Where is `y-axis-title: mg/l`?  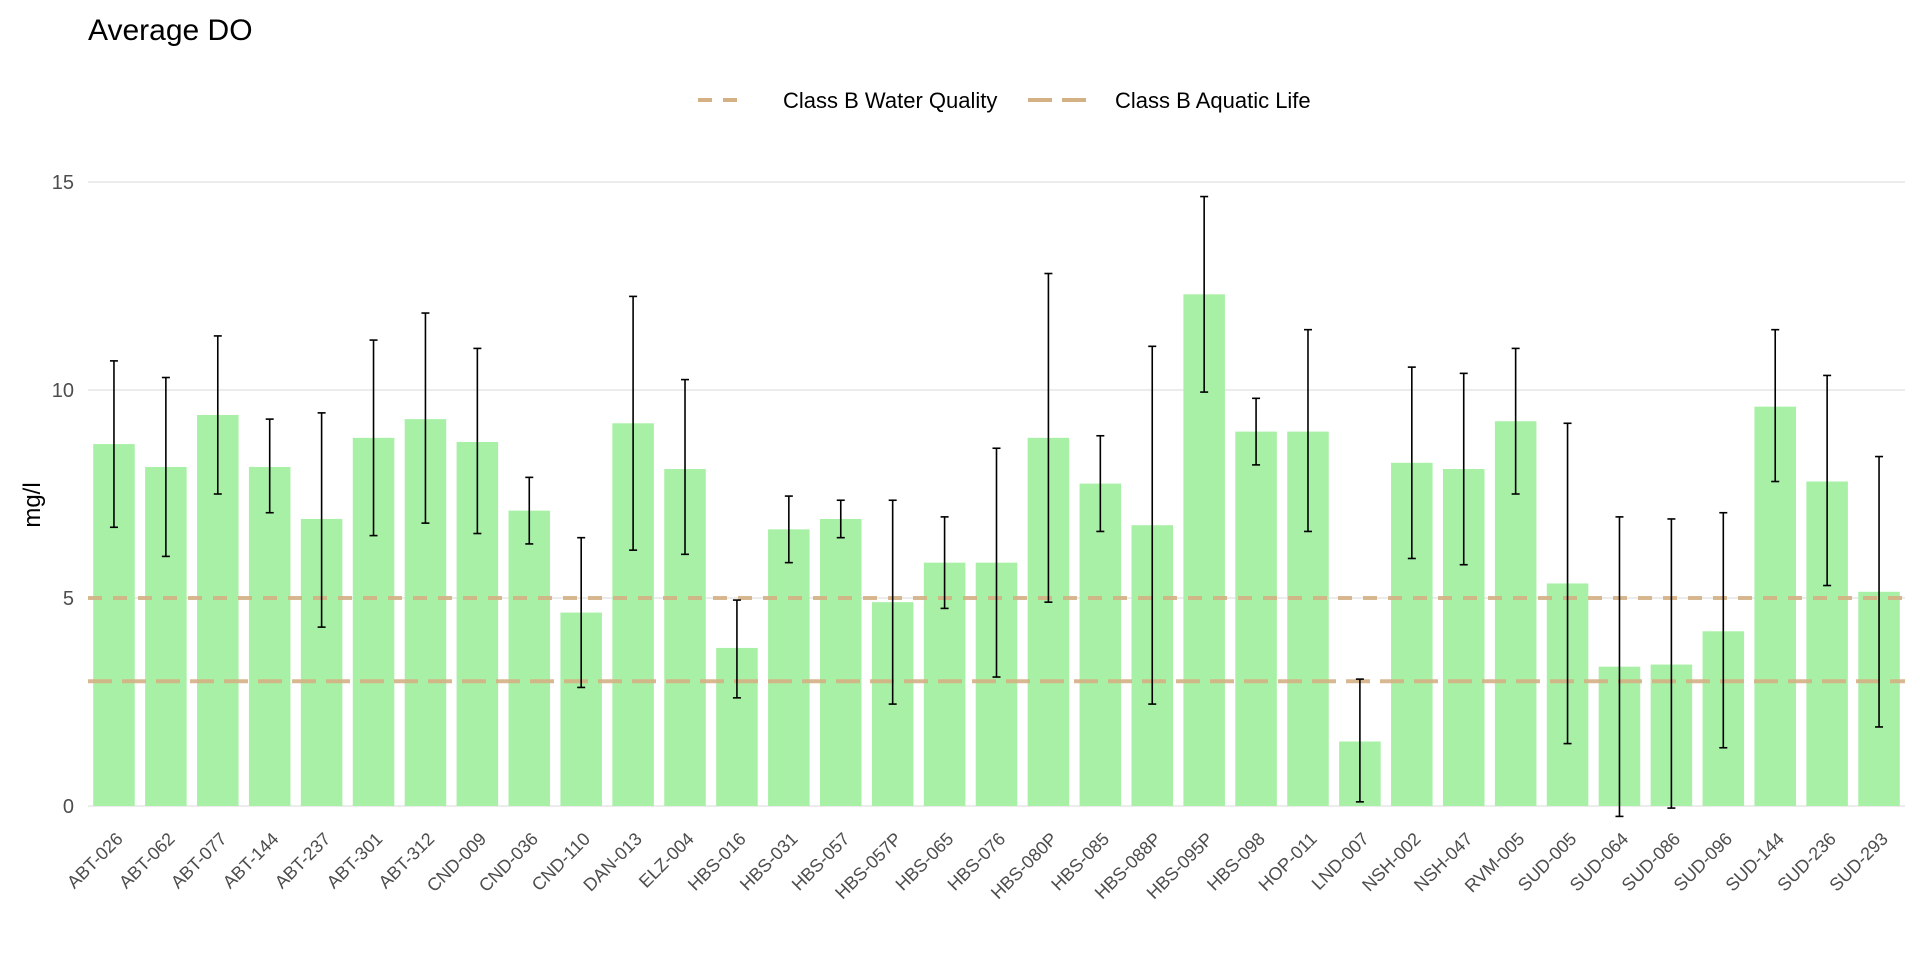
y-axis-title: mg/l is located at coordinates (32, 504).